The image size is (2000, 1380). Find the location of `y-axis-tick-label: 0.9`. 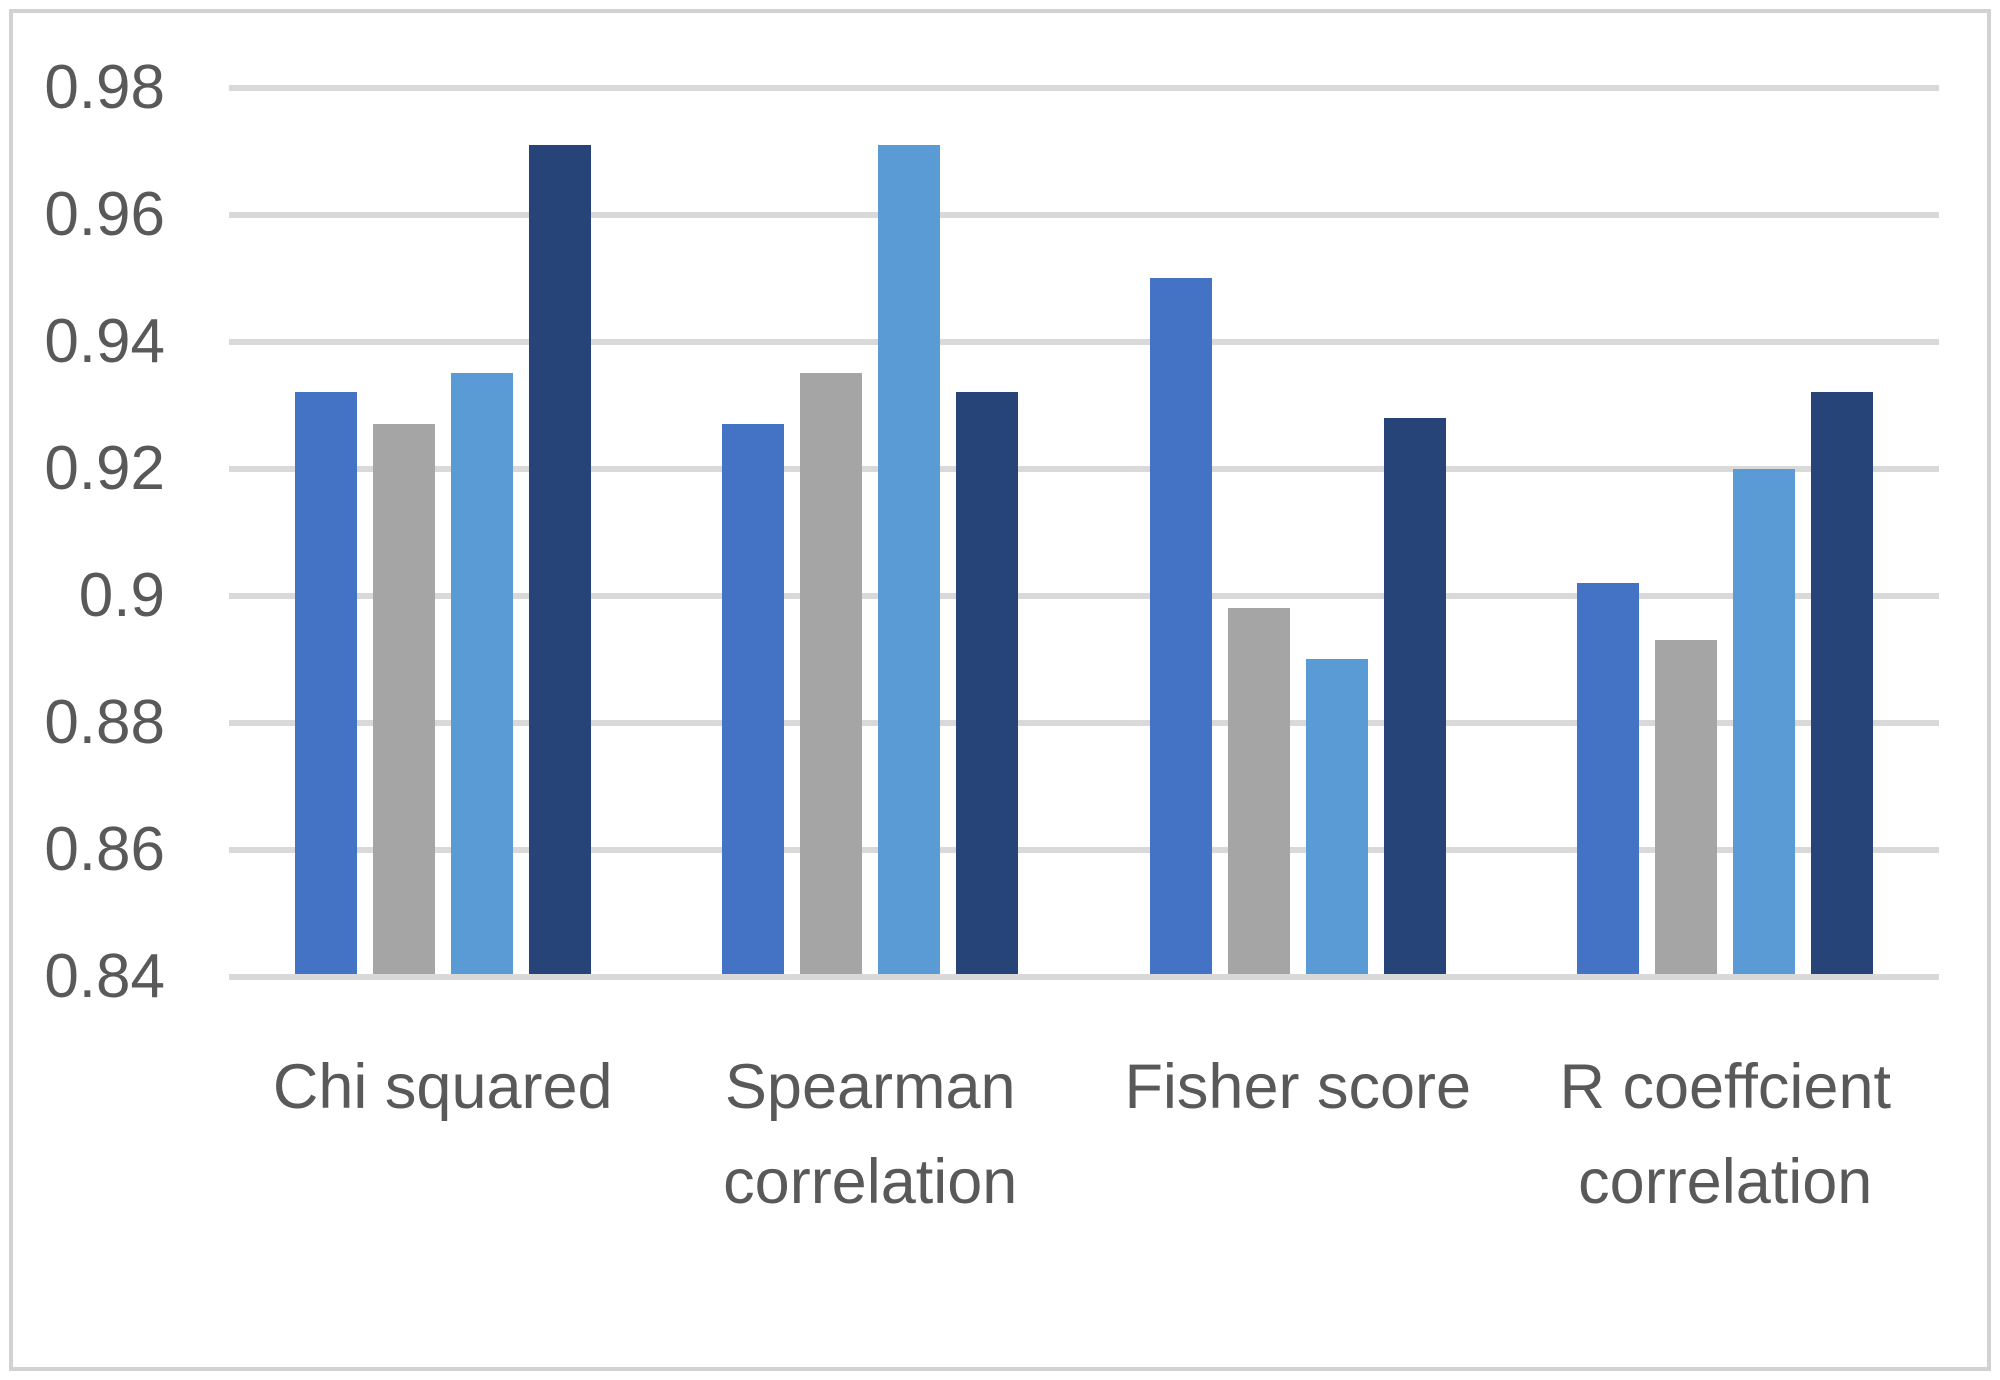

y-axis-tick-label: 0.9 is located at coordinates (121, 595).